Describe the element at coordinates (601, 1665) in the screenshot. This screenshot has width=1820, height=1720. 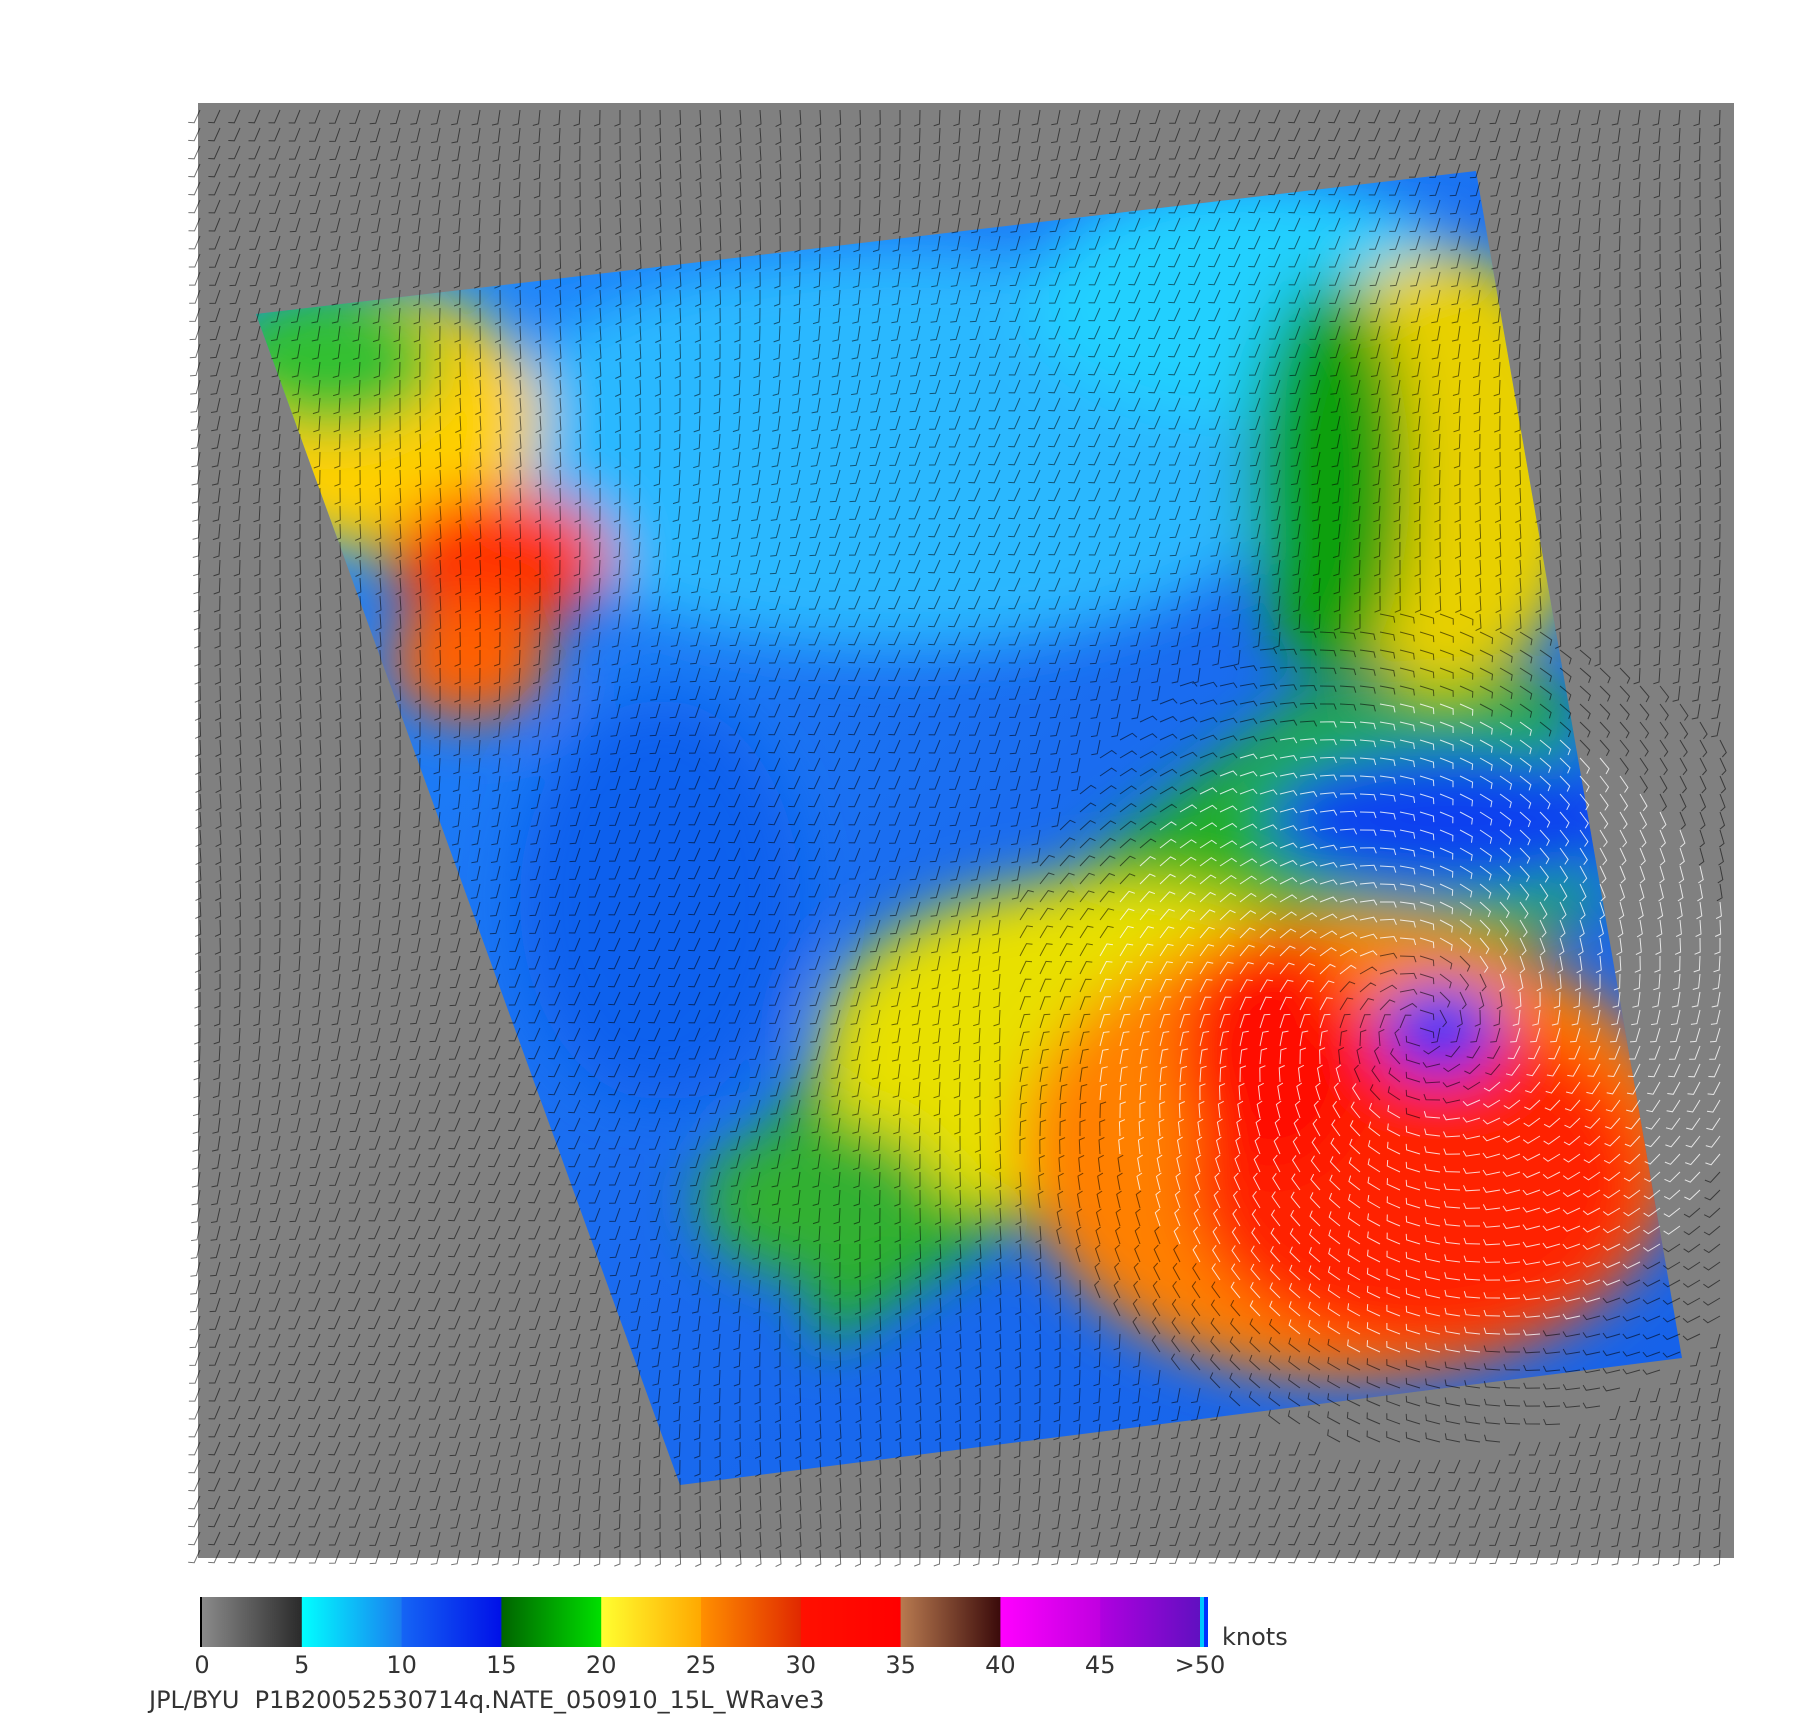
I see `colorbar-tick-label: 20` at that location.